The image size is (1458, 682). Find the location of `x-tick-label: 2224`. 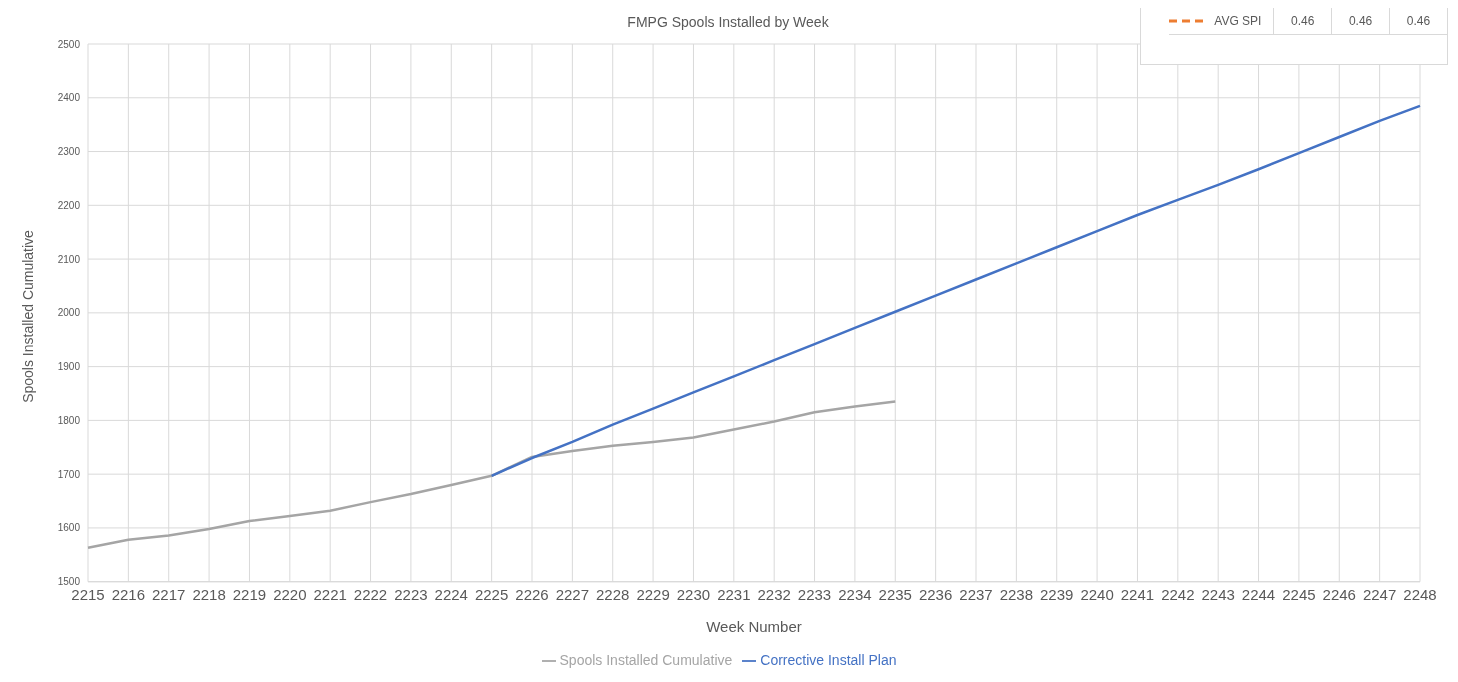

x-tick-label: 2224 is located at coordinates (451, 595).